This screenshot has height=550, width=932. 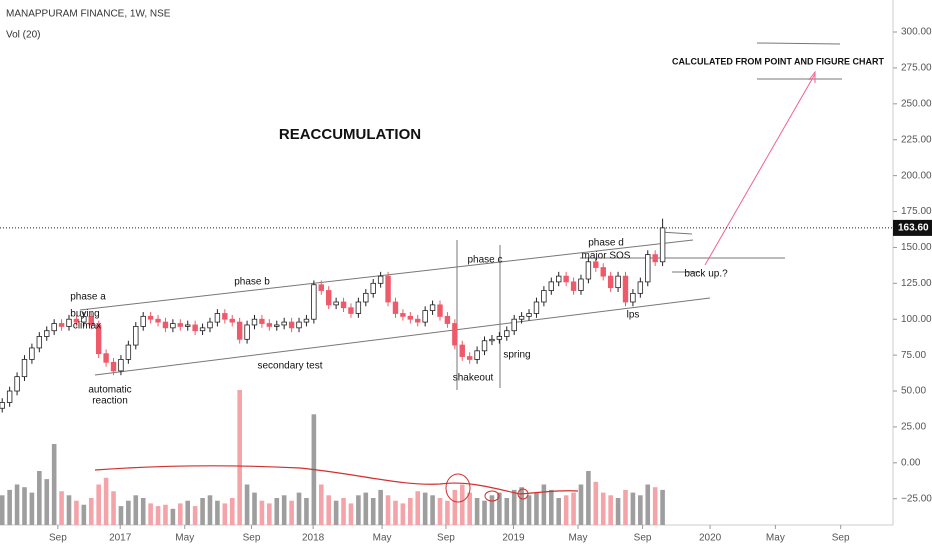 I want to click on y-tick-label: 150.00, so click(x=916, y=247).